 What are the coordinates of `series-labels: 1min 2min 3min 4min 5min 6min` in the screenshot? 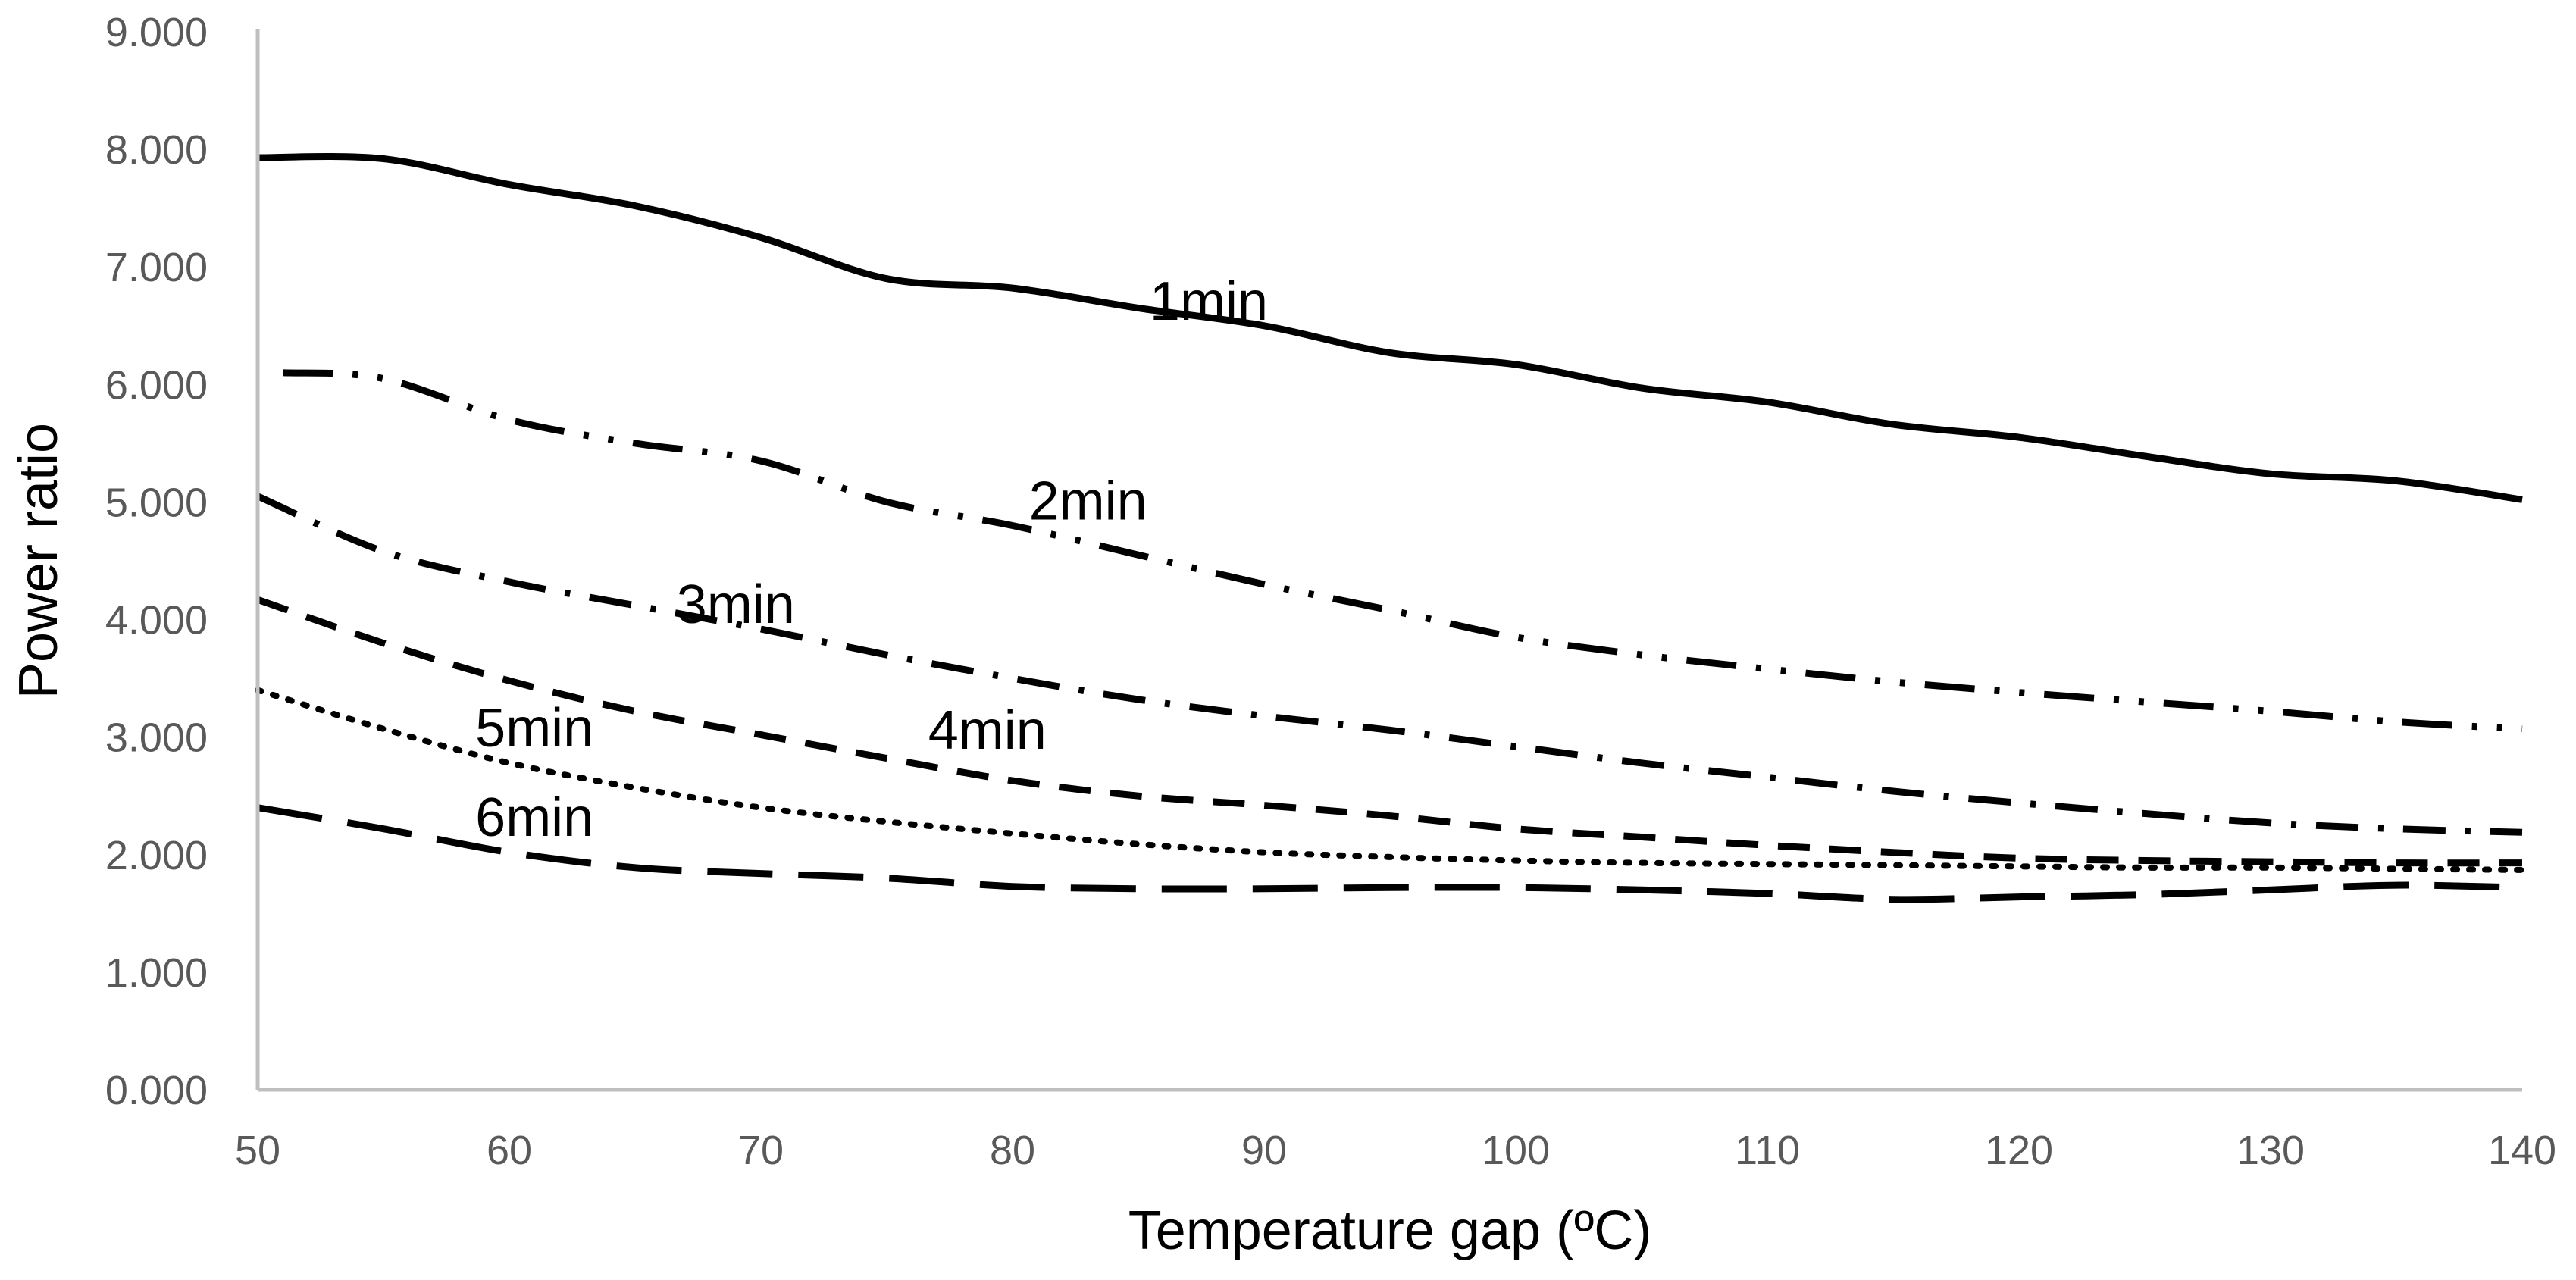 It's located at (871, 559).